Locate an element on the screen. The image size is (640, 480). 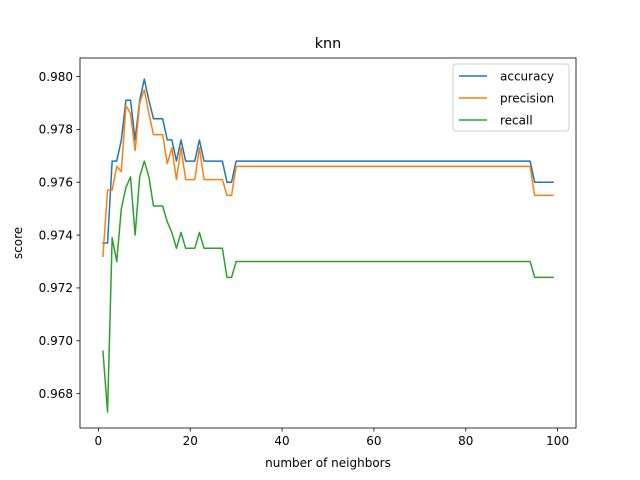
legend: accuracy precision recall is located at coordinates (511, 97).